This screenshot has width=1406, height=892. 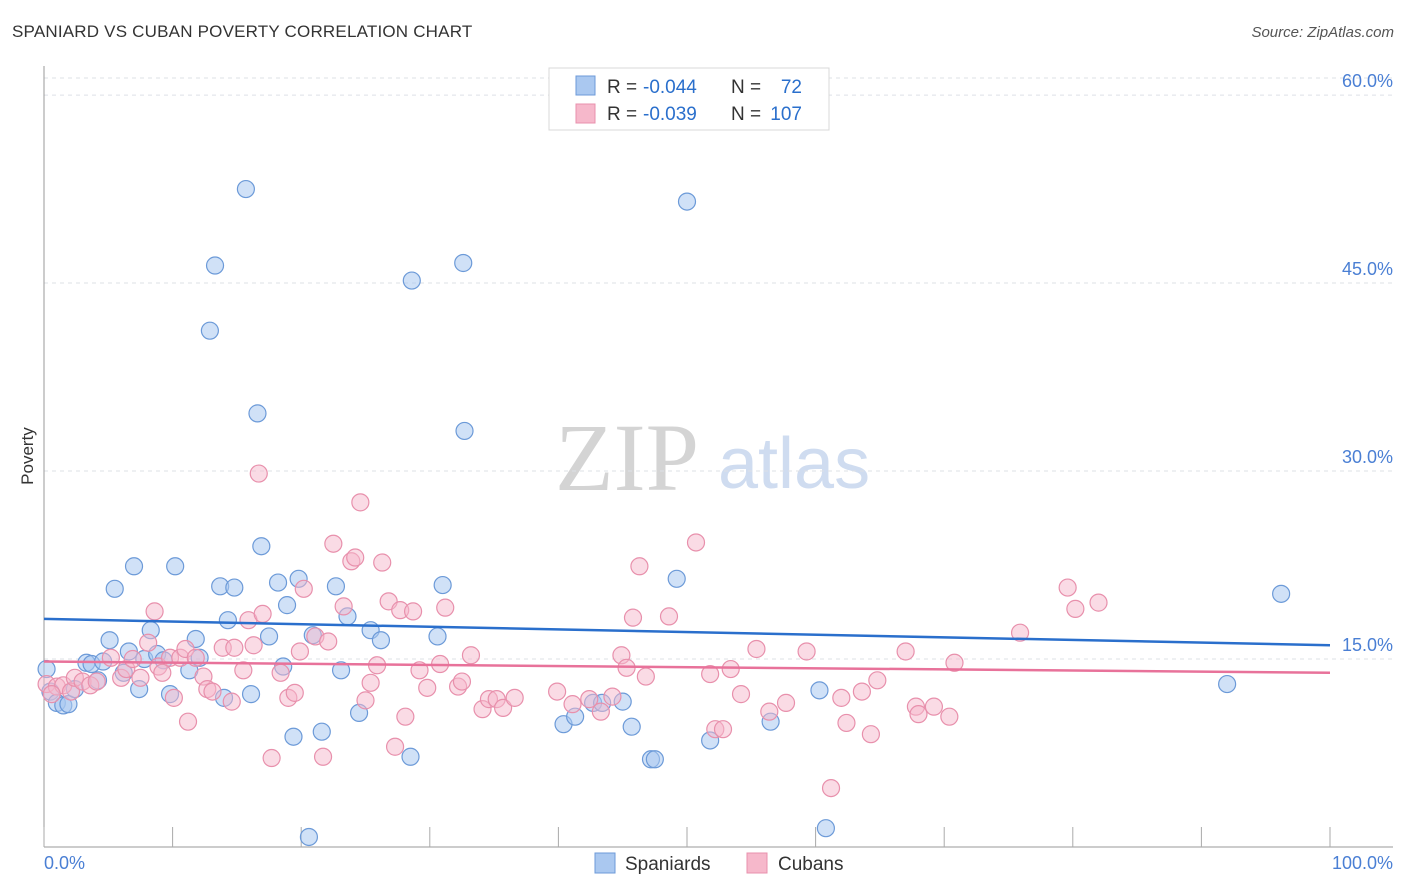 What do you see at coordinates (670, 114) in the screenshot?
I see `legend-r-value-2: -0.039` at bounding box center [670, 114].